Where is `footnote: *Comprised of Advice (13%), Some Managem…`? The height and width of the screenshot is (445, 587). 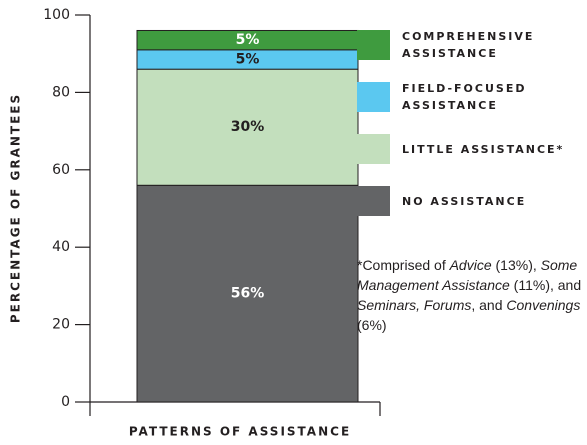 footnote: *Comprised of Advice (13%), Some Managem… is located at coordinates (472, 295).